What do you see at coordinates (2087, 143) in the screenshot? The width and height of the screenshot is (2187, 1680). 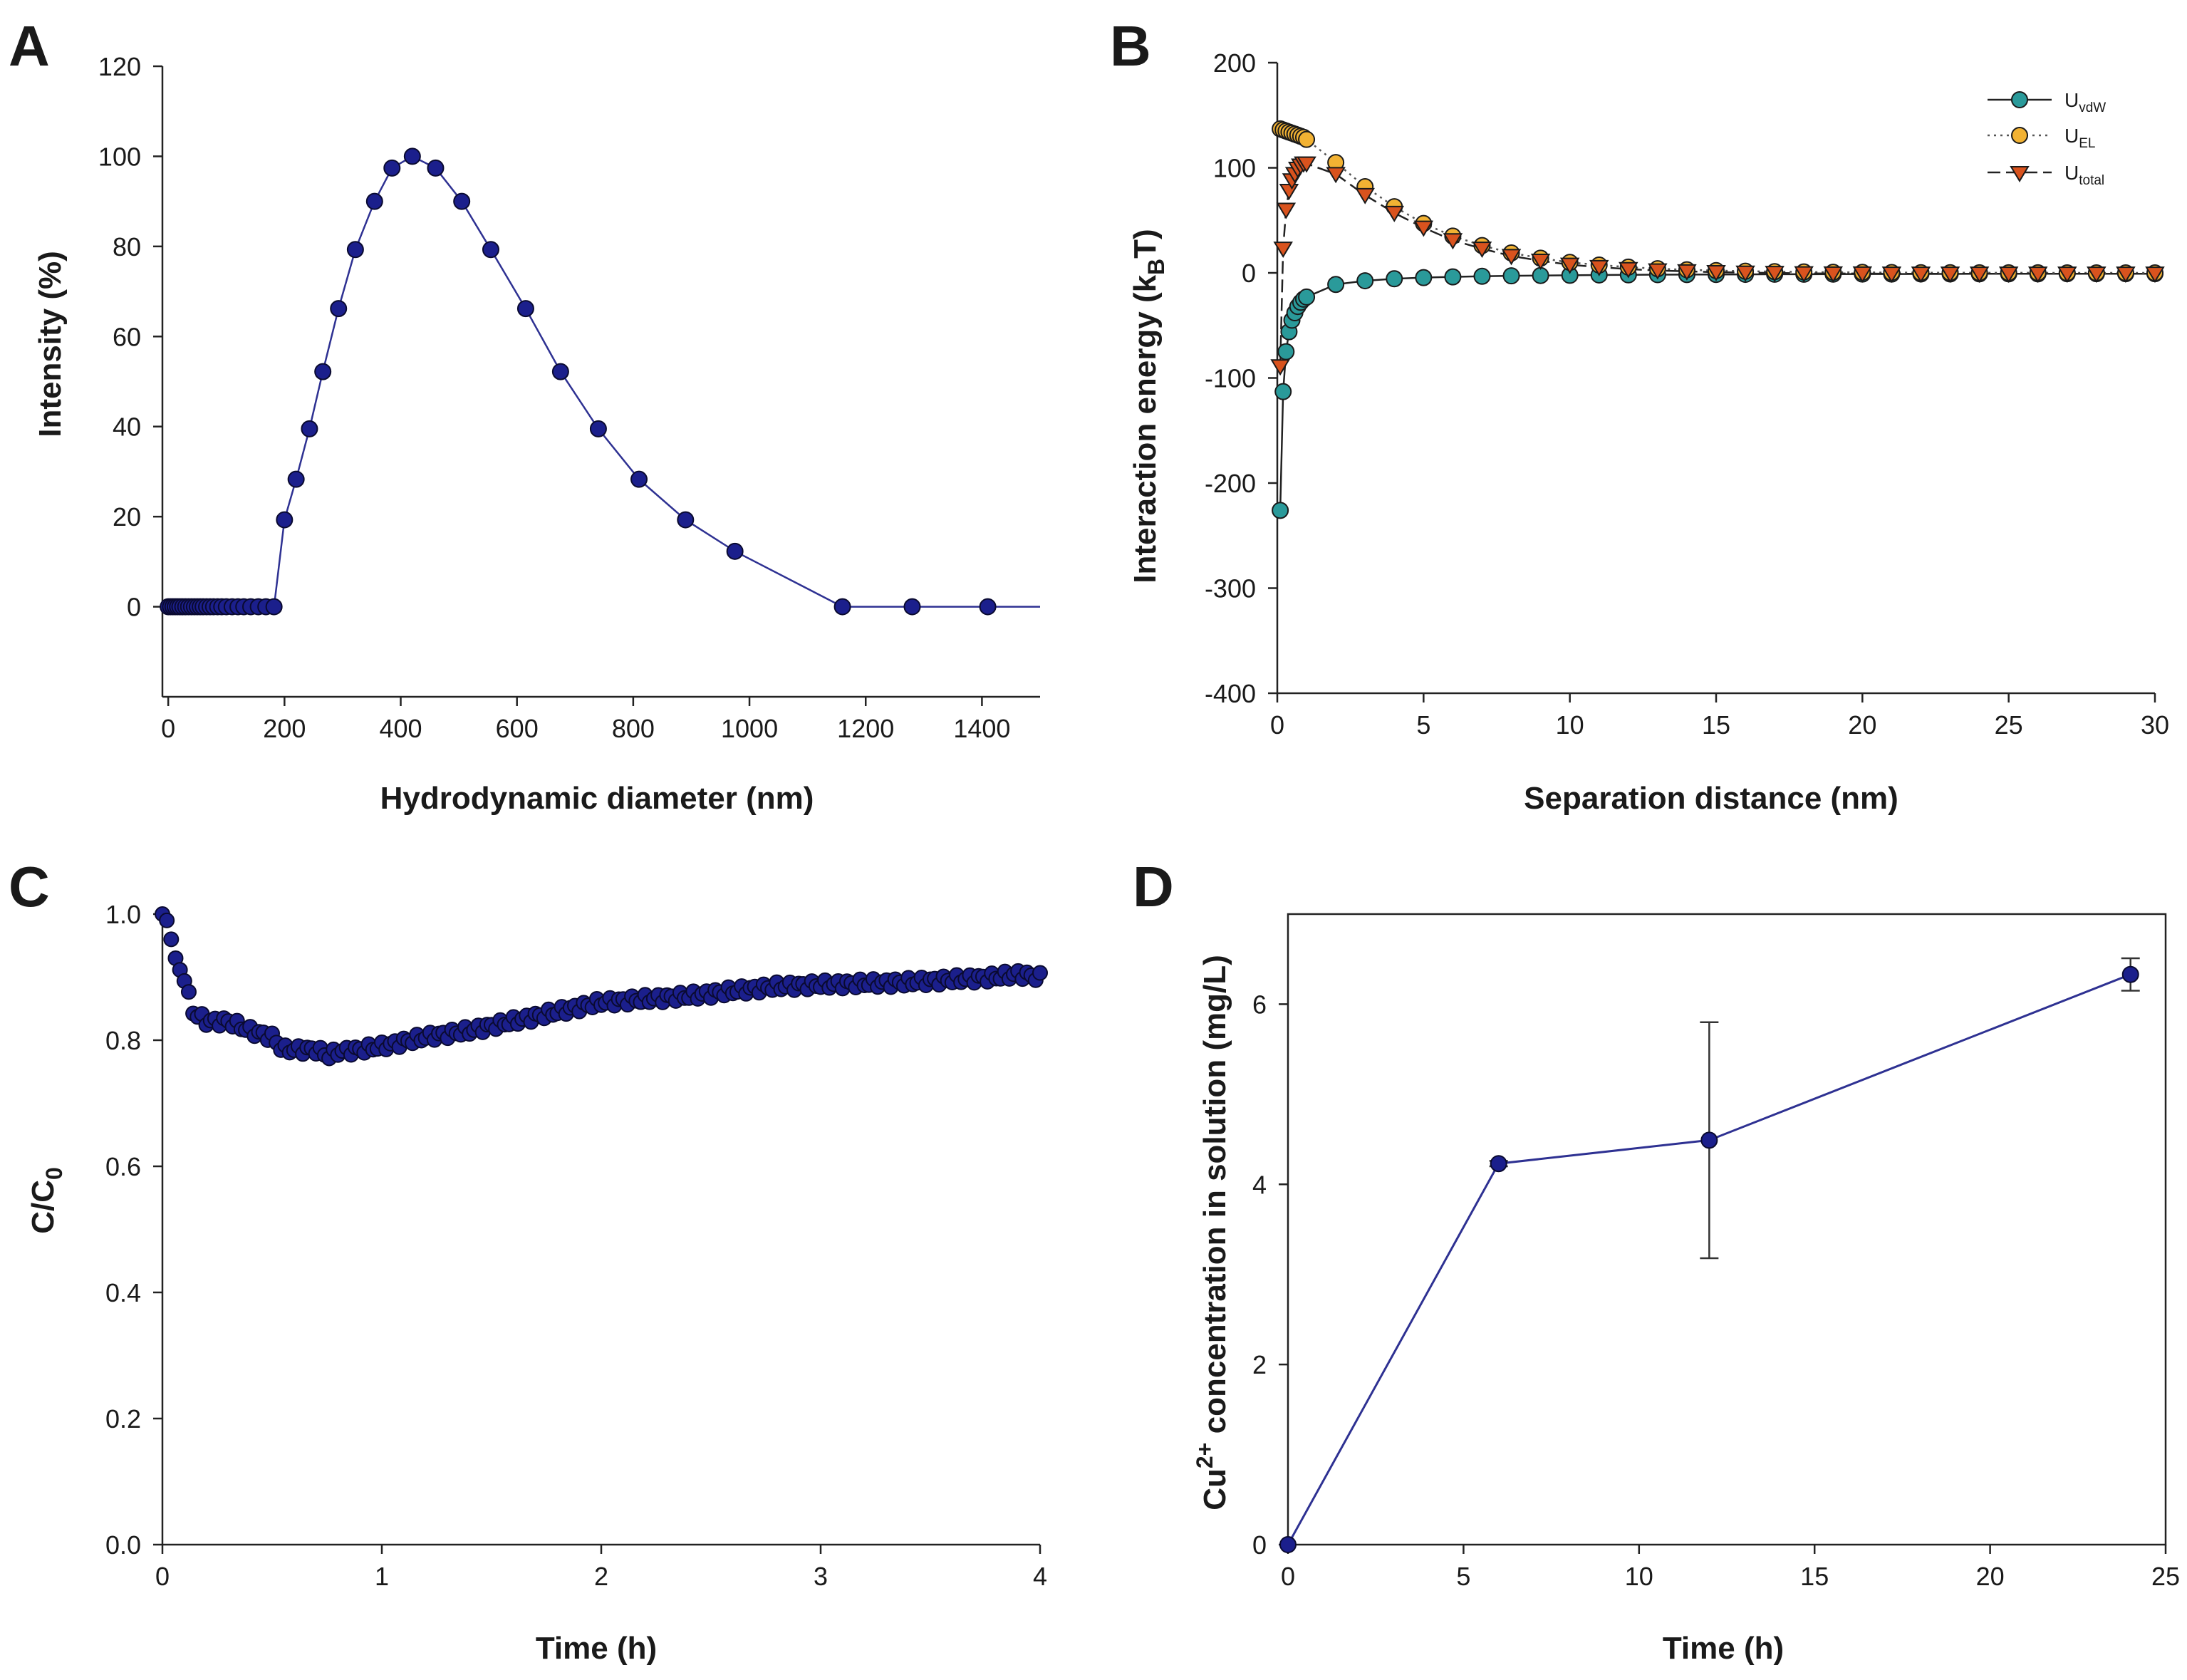 I see `legend-uel-sub: EL` at bounding box center [2087, 143].